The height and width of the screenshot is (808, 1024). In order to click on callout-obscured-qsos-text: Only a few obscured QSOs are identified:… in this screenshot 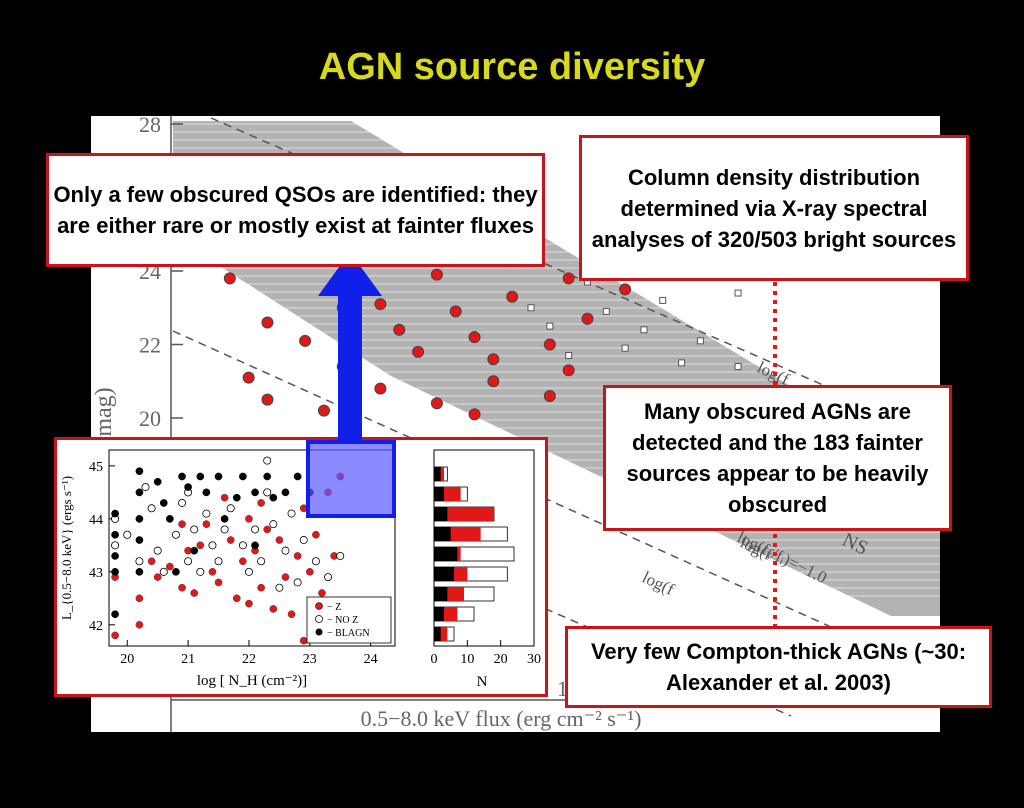, I will do `click(295, 210)`.